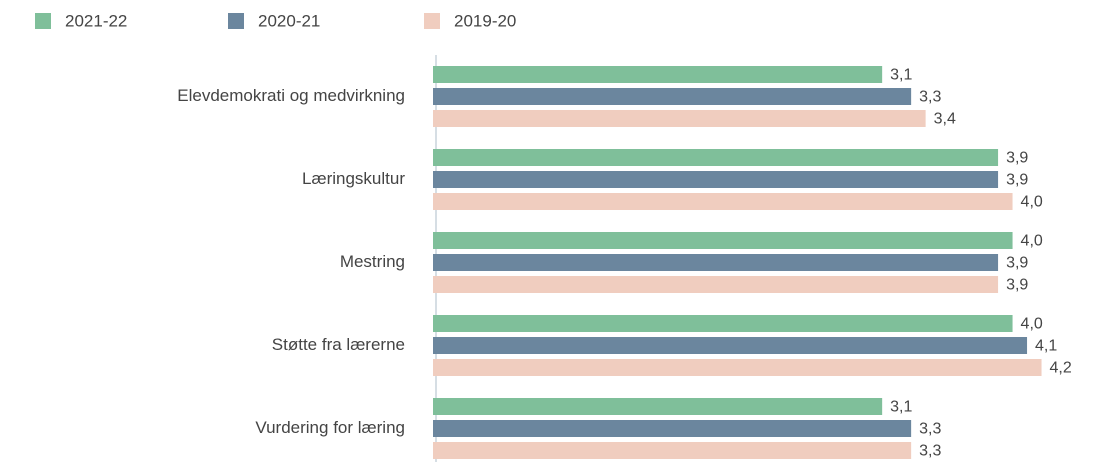 Image resolution: width=1095 pixels, height=464 pixels. What do you see at coordinates (338, 344) in the screenshot?
I see `category-label: Støtte fra lærerne` at bounding box center [338, 344].